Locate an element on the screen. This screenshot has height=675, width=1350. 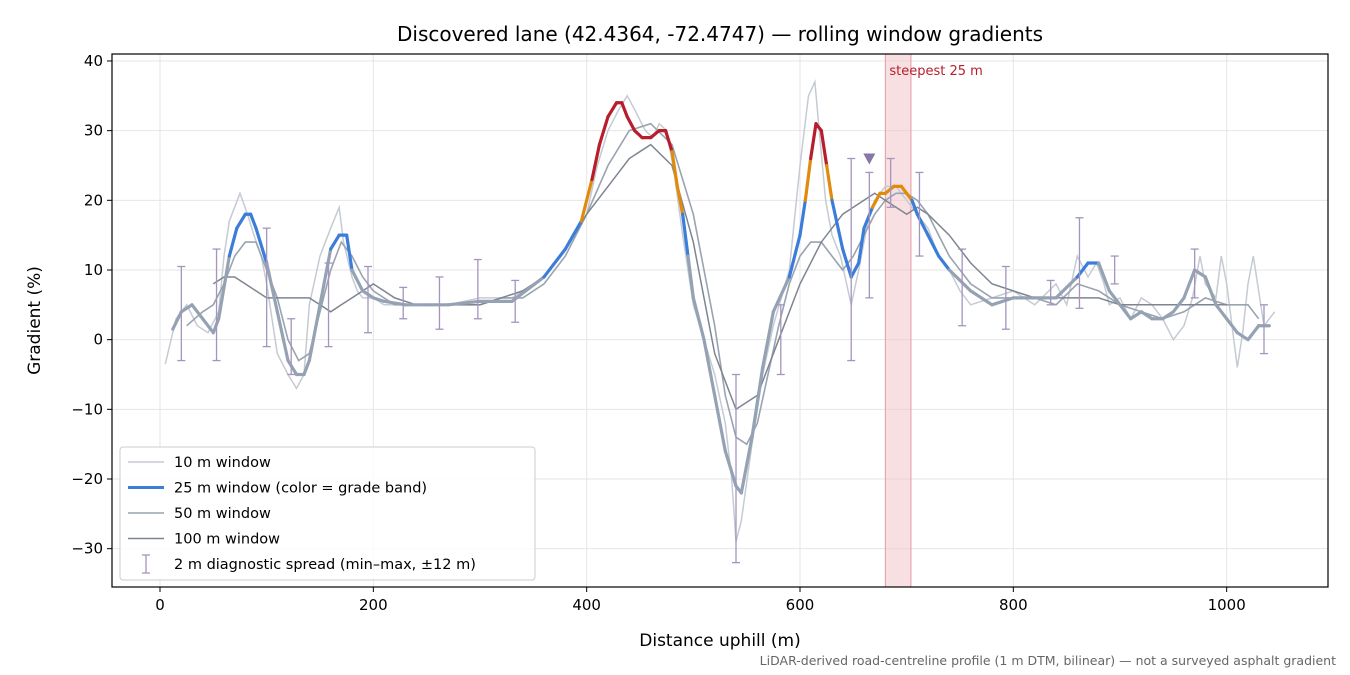
x-tick-label: 800 is located at coordinates (1013, 605).